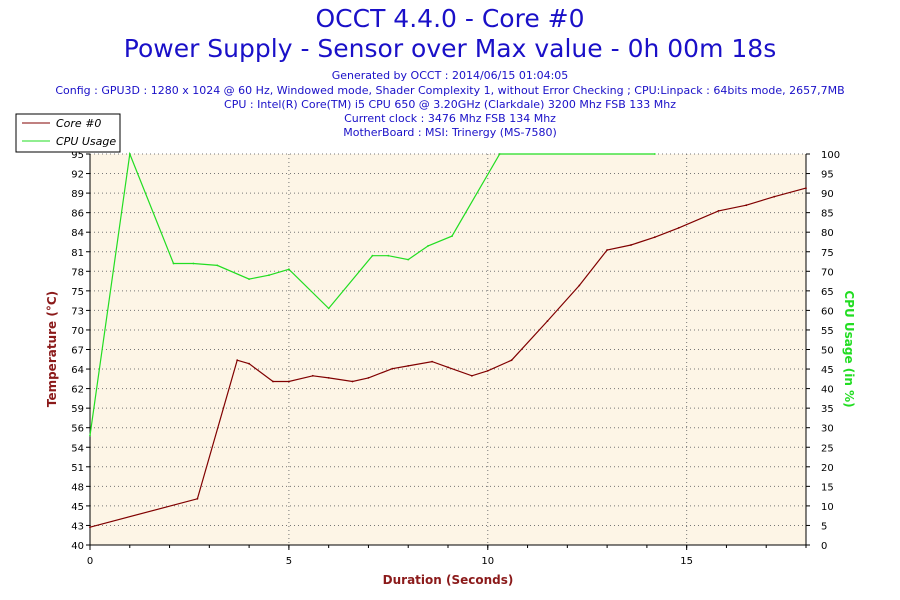  I want to click on right-tick-label: 55, so click(827, 331).